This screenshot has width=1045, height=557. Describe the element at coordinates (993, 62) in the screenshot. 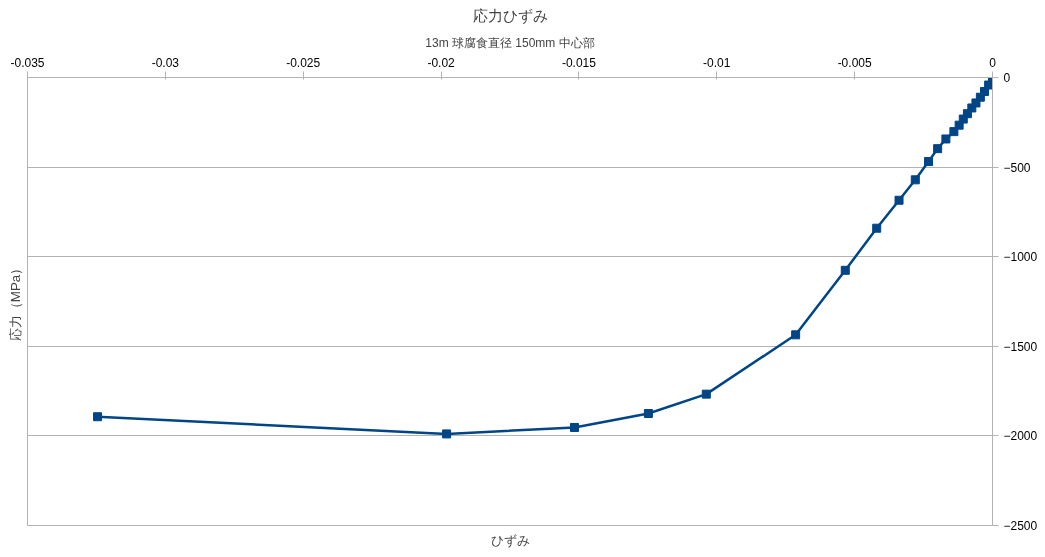

I see `x-tick-label: 0` at that location.